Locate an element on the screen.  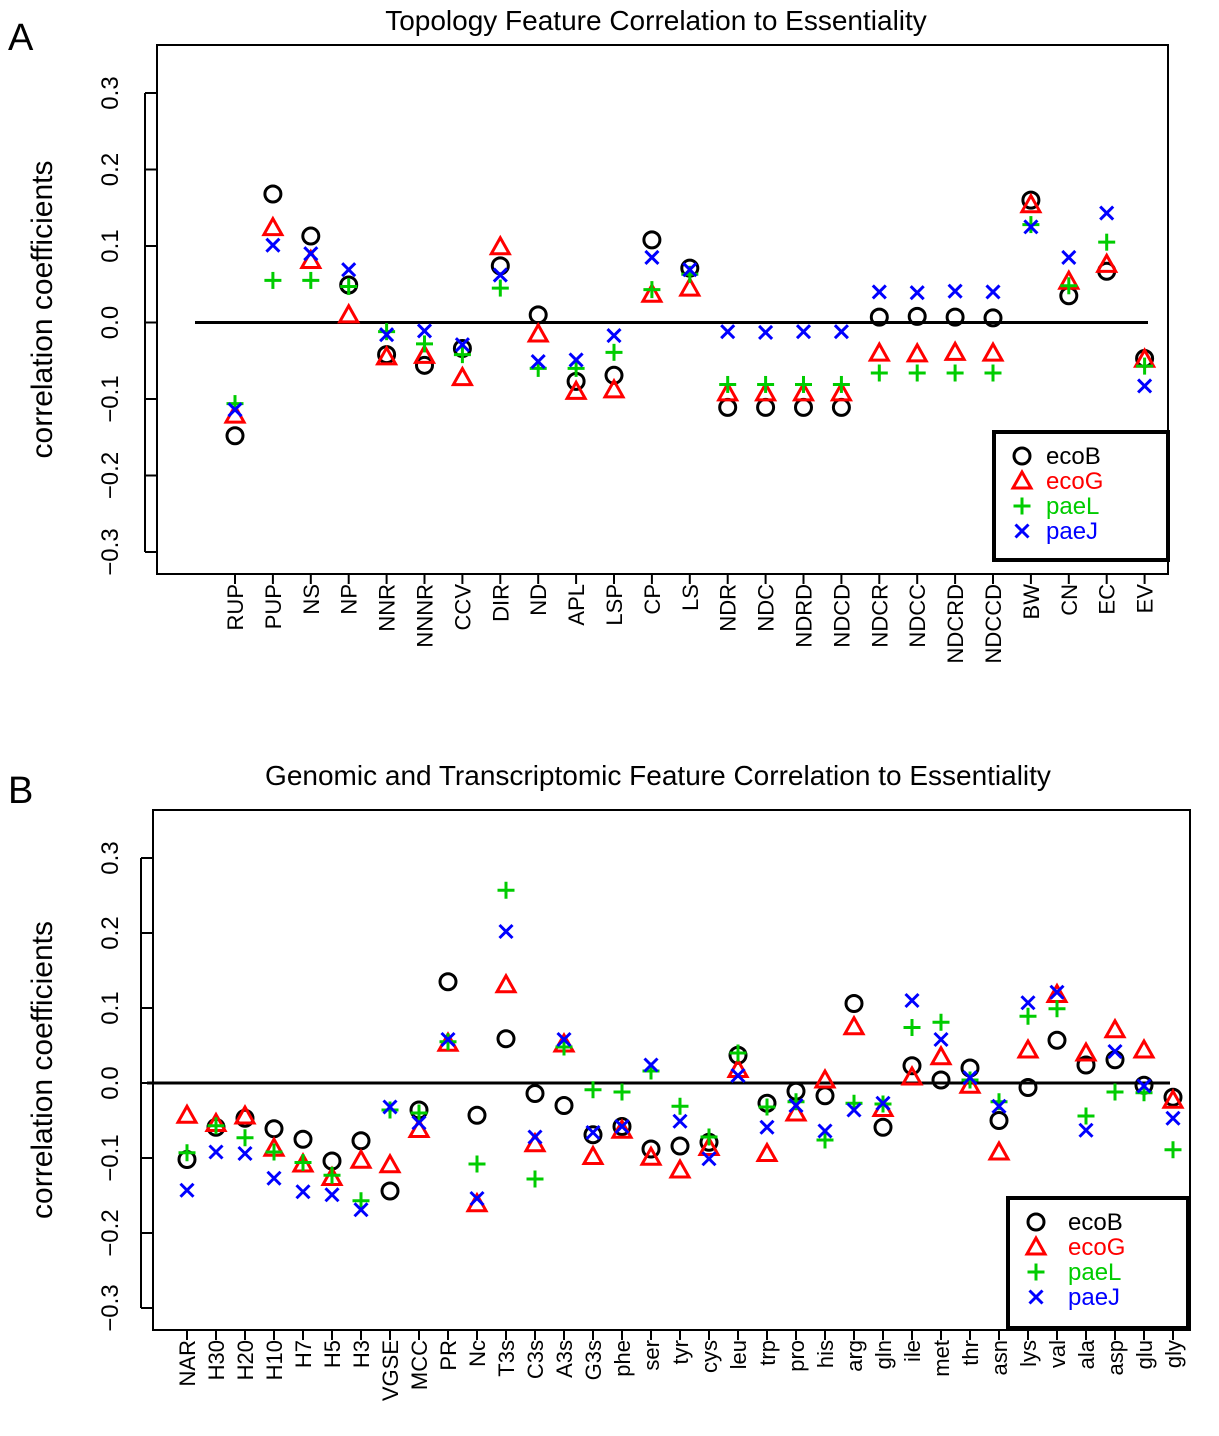
point-ecoB-NDC is located at coordinates (766, 407).